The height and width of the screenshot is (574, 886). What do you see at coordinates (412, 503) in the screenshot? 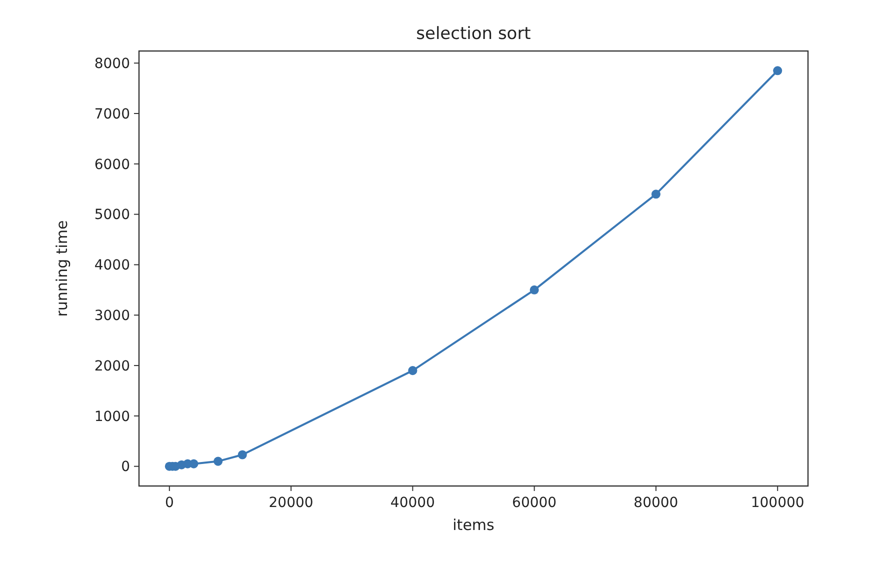
I see `x-tick-label: 40000` at bounding box center [412, 503].